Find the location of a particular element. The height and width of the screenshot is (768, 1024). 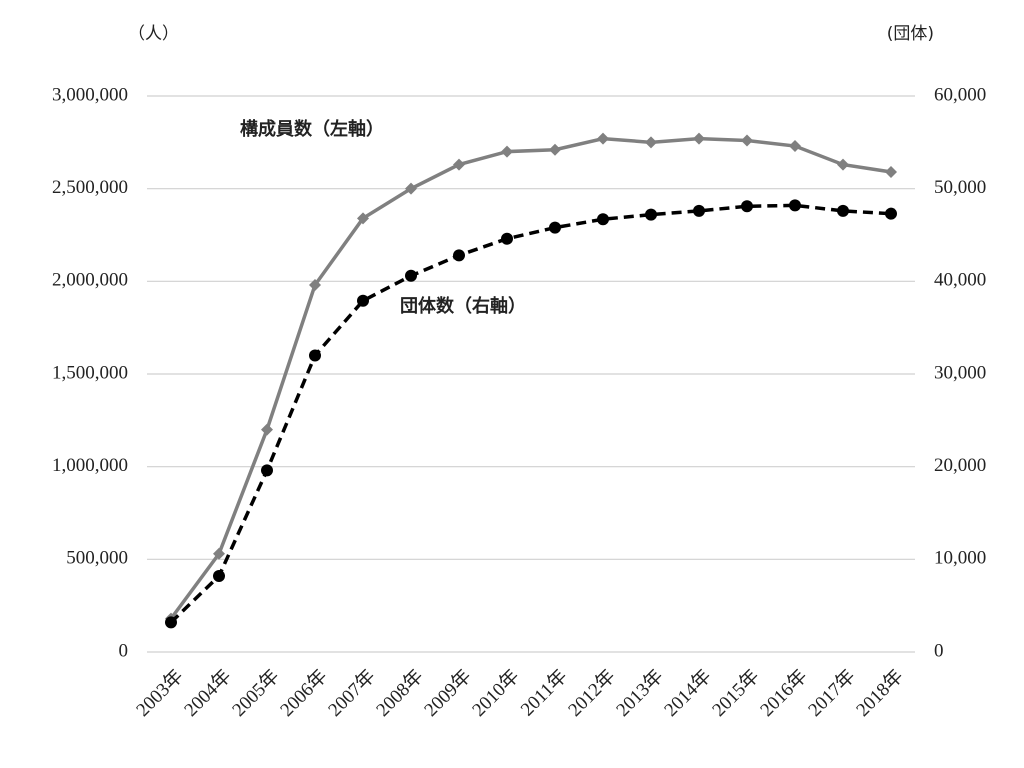

x-tick-label: 2012年 is located at coordinates (592, 693).